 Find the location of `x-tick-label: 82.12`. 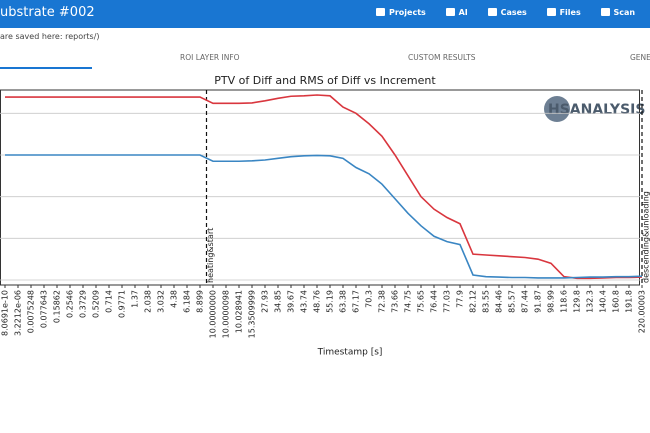

x-tick-label: 82.12 is located at coordinates (473, 301).